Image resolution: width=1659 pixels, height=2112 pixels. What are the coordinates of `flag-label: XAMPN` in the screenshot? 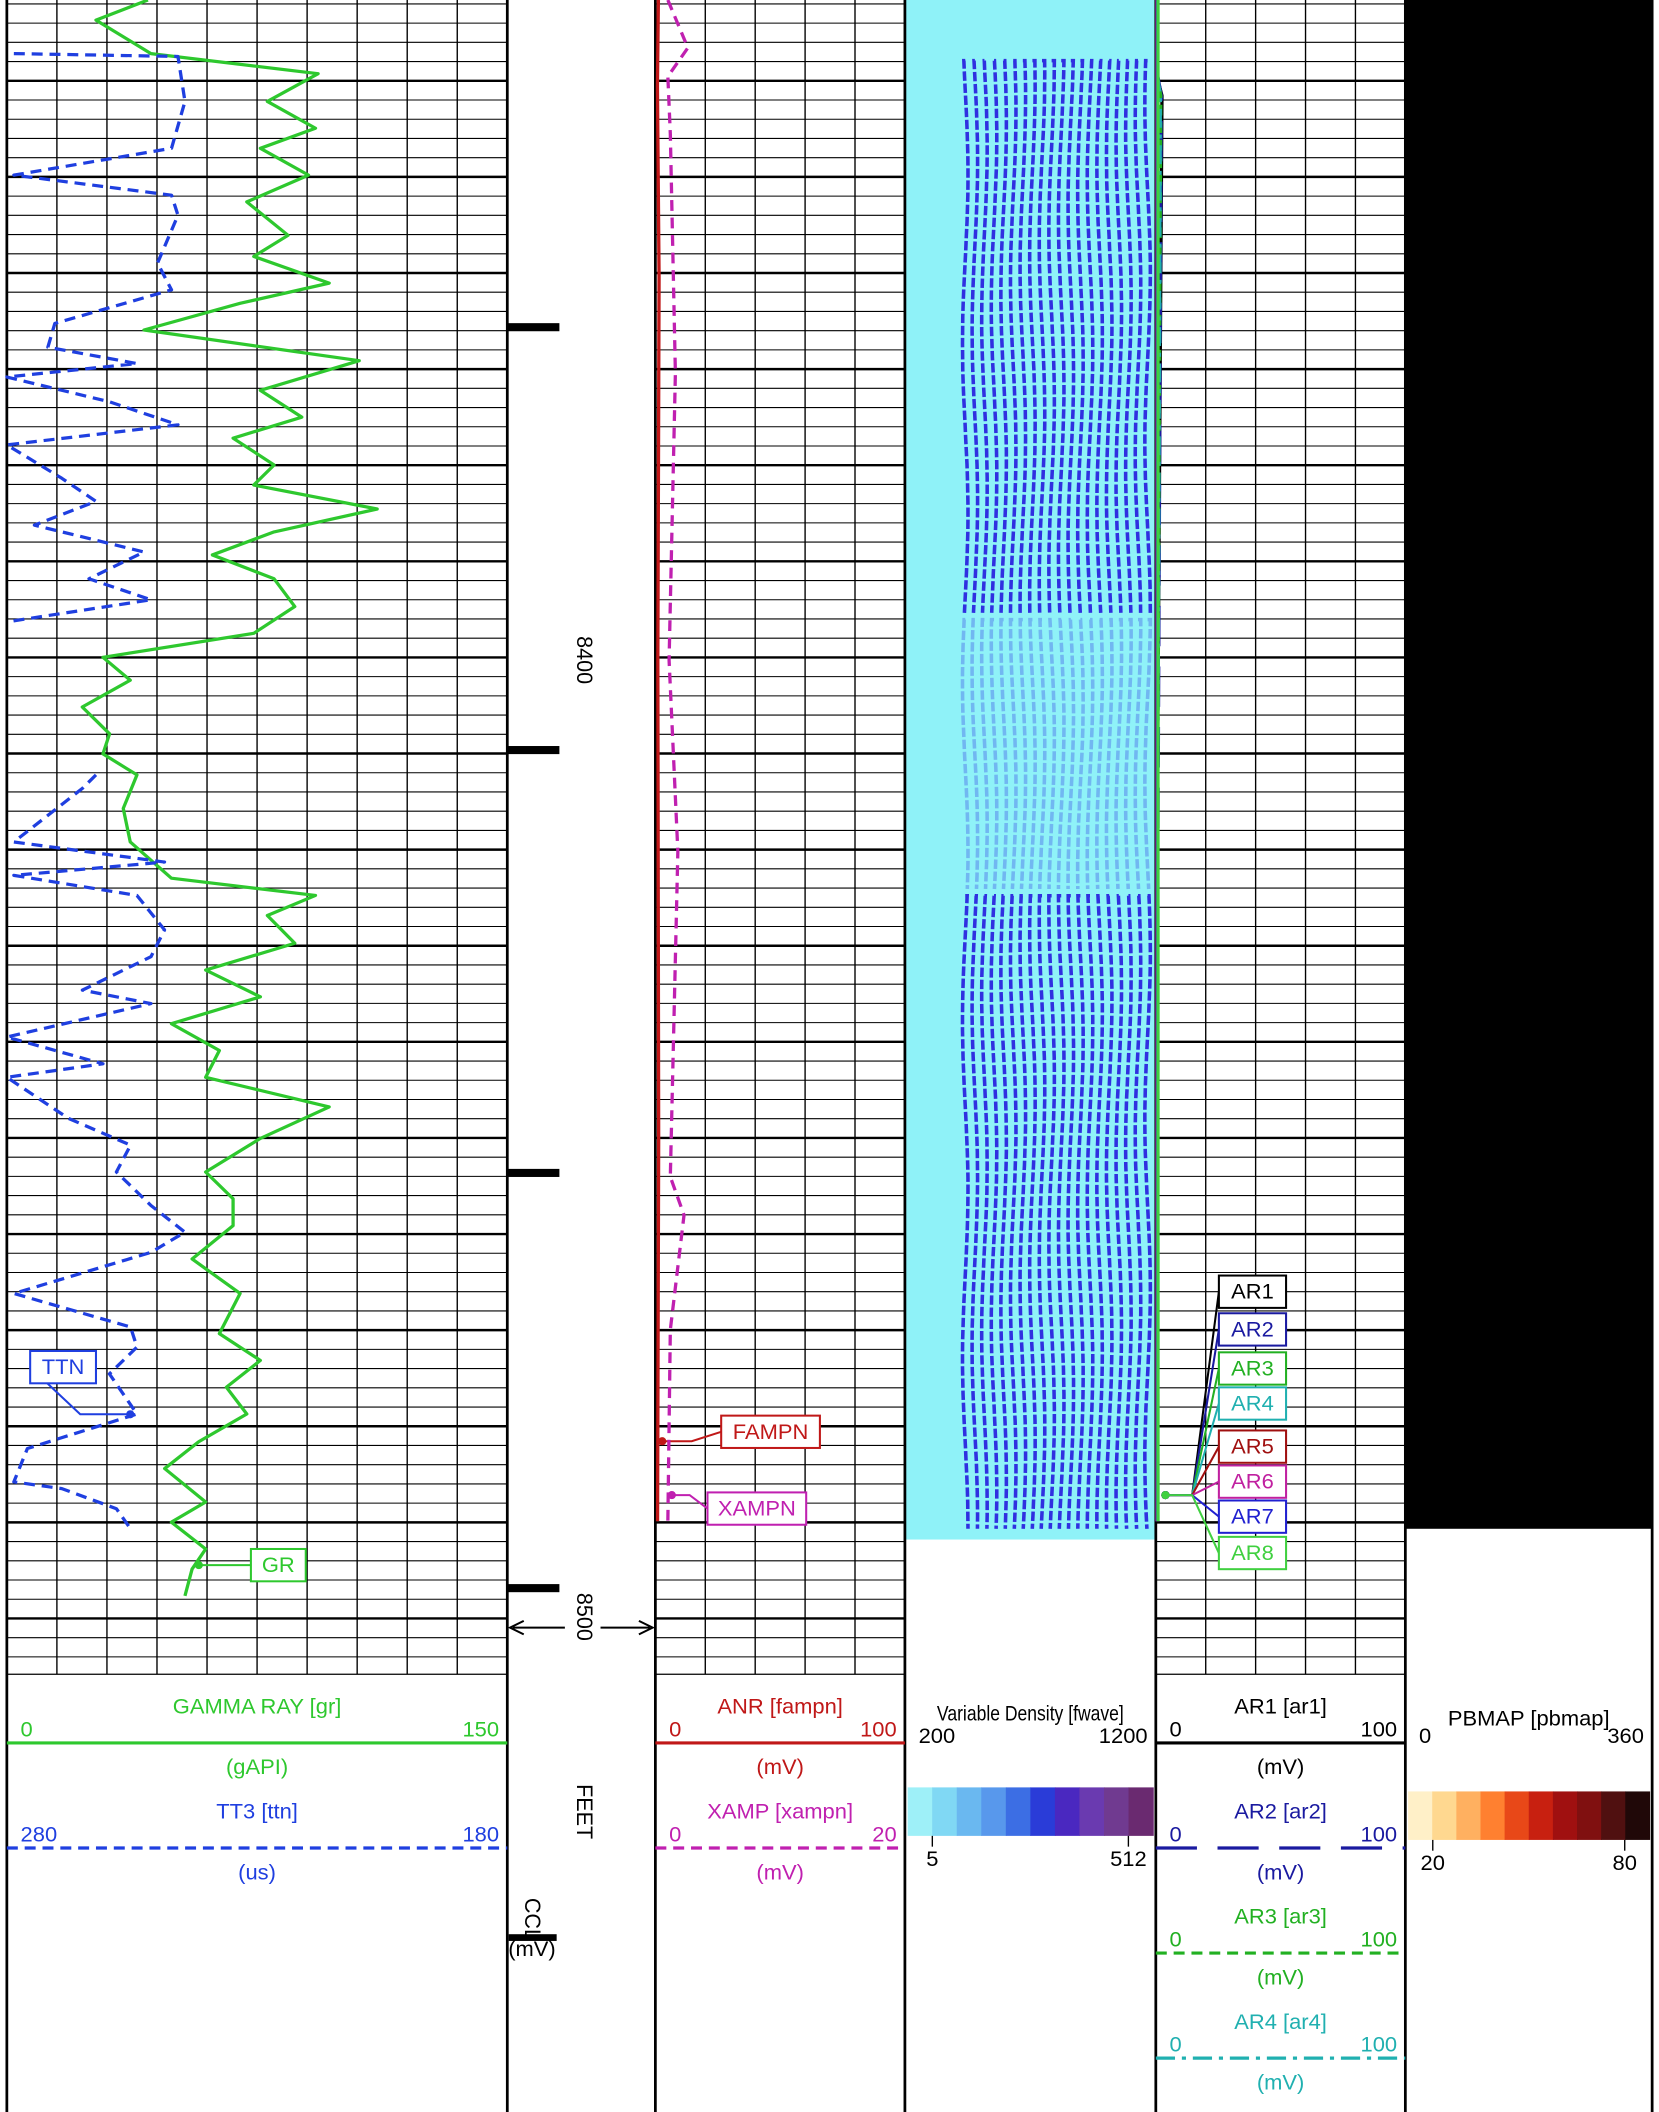 It's located at (757, 1508).